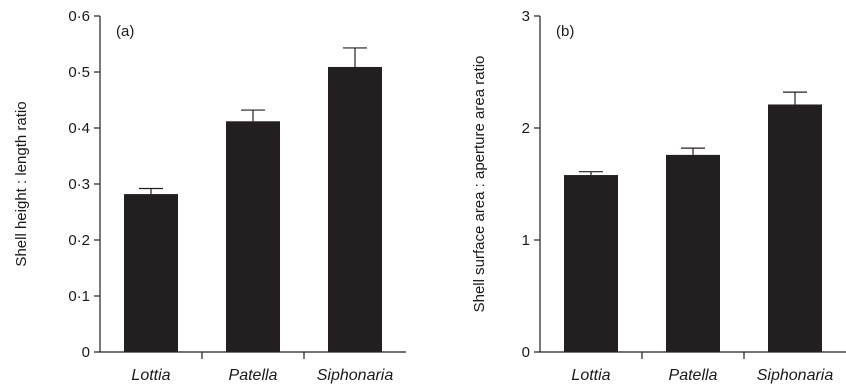 The height and width of the screenshot is (390, 846). What do you see at coordinates (79, 16) in the screenshot?
I see `y-tick-label: 0·6` at bounding box center [79, 16].